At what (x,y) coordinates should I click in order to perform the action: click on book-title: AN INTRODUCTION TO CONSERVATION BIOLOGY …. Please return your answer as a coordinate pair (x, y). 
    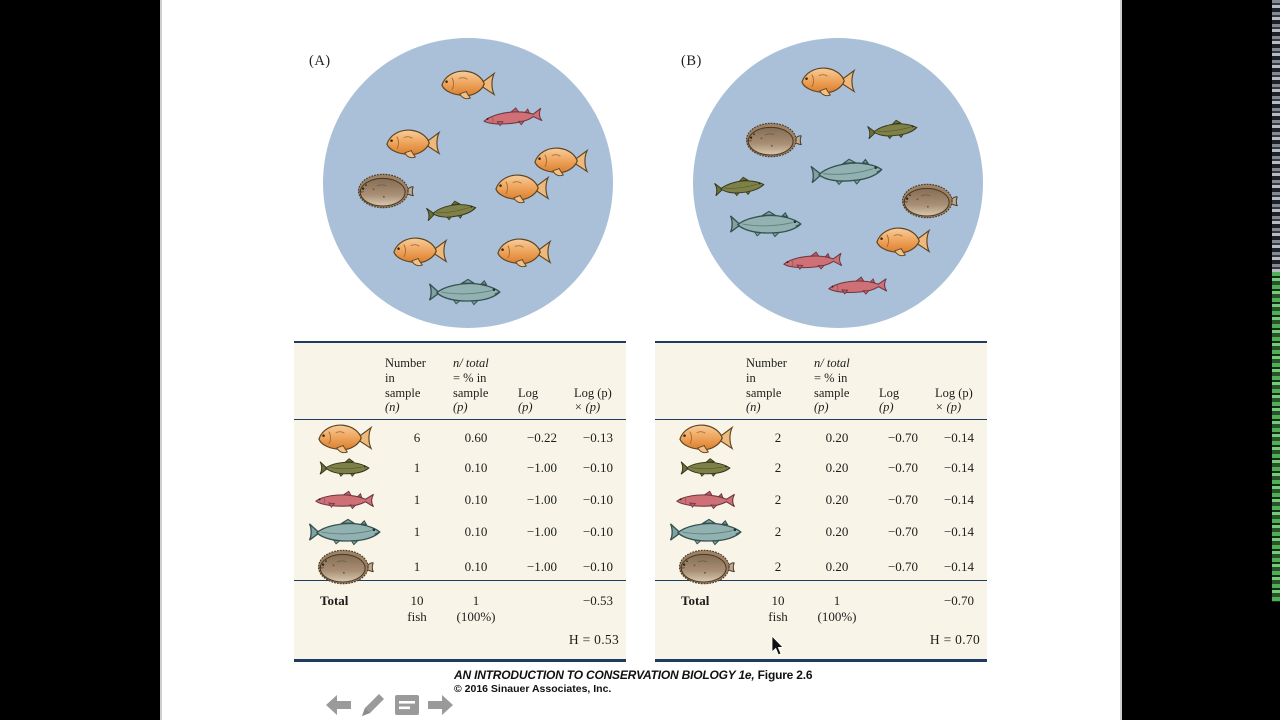
    Looking at the image, I should click on (604, 675).